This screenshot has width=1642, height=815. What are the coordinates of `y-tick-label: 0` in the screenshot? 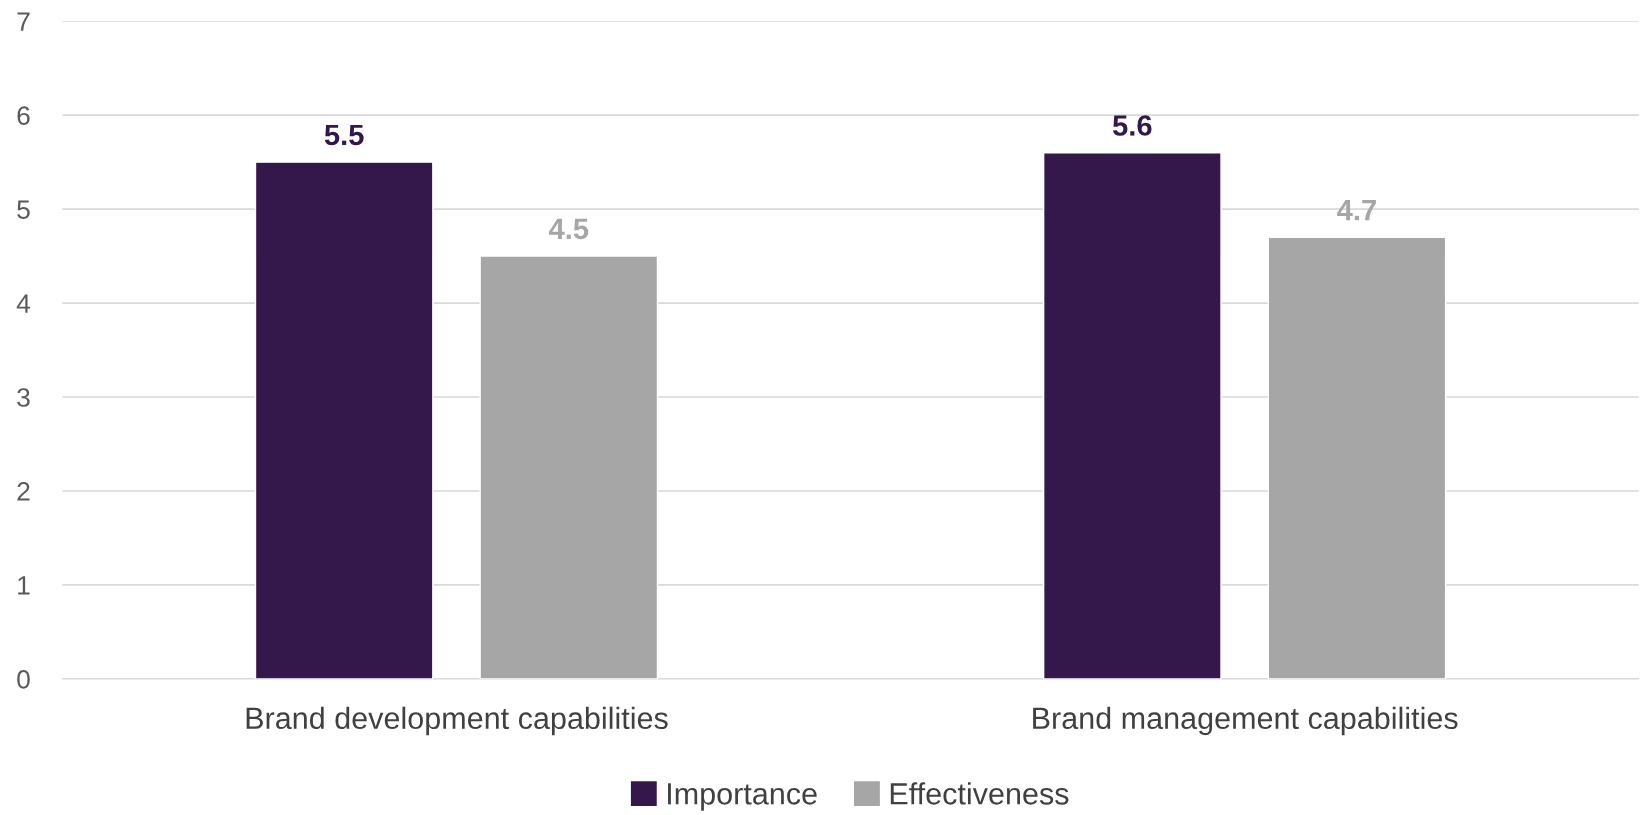 It's located at (23, 679).